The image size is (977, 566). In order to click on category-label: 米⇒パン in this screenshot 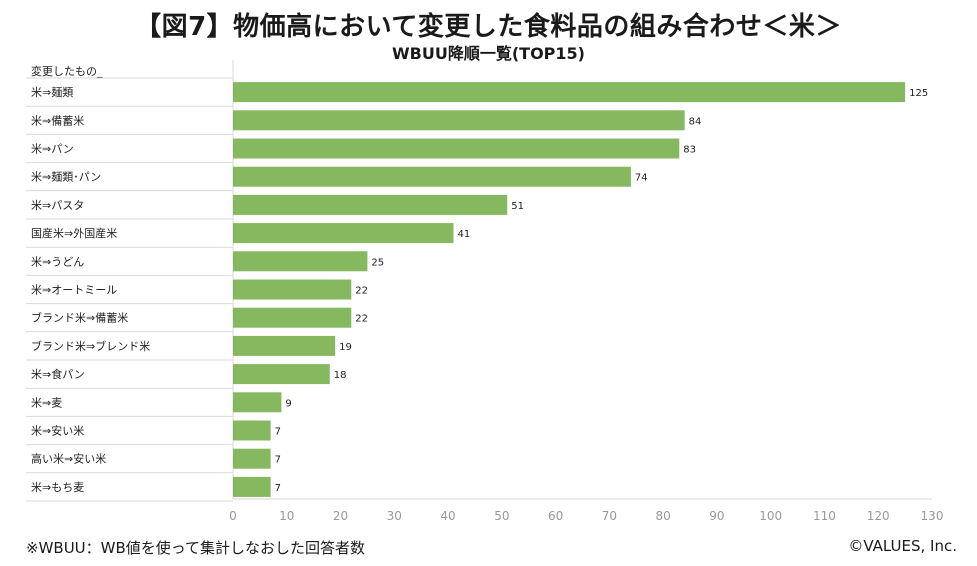, I will do `click(52, 149)`.